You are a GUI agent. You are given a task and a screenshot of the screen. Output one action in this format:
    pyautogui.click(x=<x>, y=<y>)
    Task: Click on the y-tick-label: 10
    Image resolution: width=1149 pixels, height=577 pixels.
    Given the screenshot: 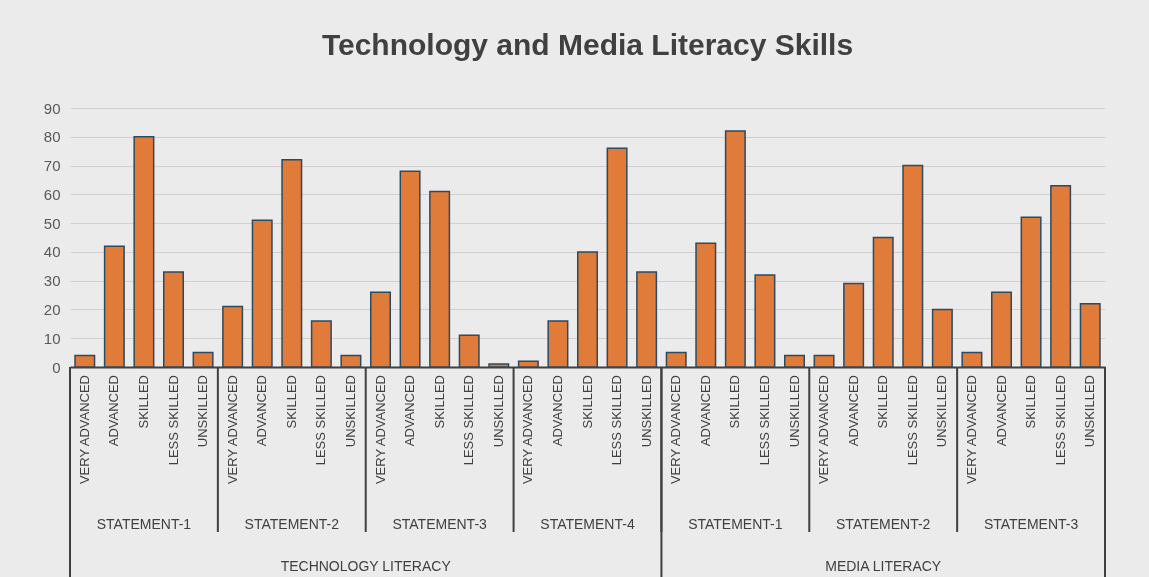 What is the action you would take?
    pyautogui.click(x=52, y=338)
    